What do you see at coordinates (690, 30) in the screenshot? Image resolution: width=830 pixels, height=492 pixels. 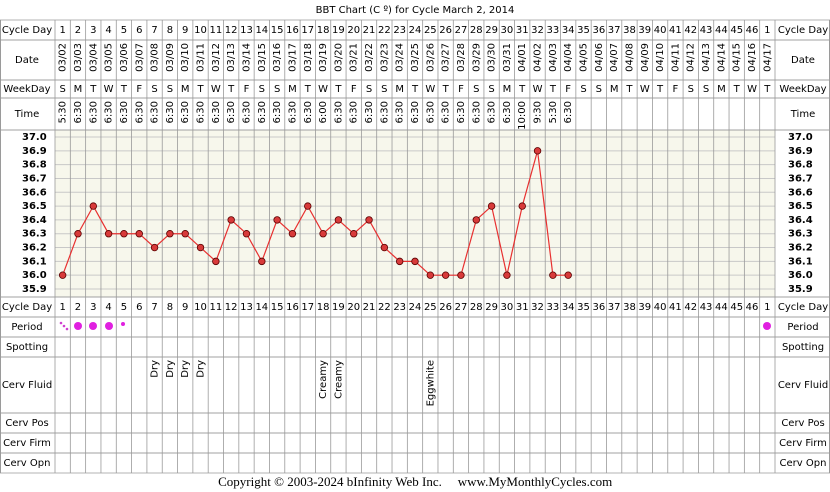 I see `cycle-day: 42` at bounding box center [690, 30].